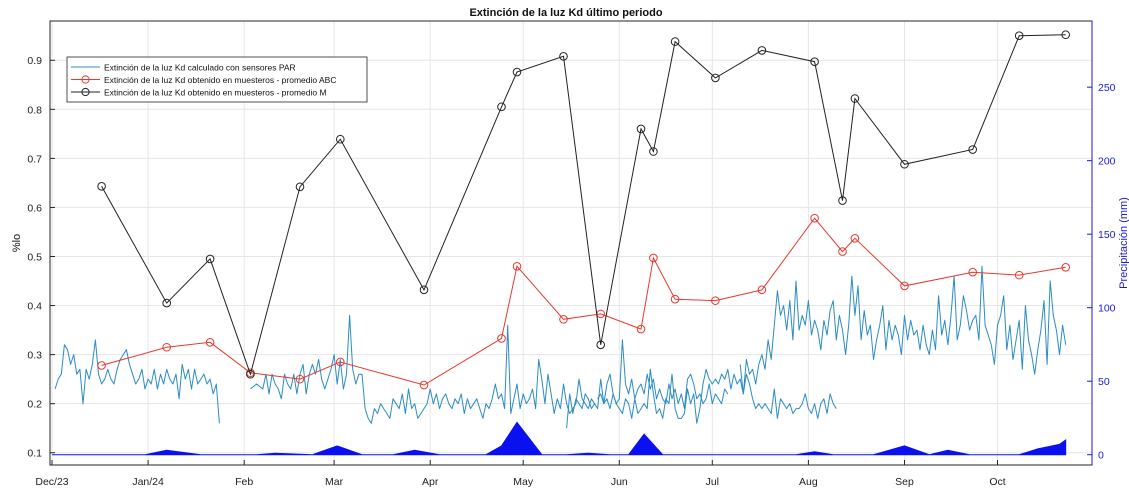 This screenshot has height=497, width=1129. Describe the element at coordinates (1107, 309) in the screenshot. I see `y-tick-label-right: 100` at that location.